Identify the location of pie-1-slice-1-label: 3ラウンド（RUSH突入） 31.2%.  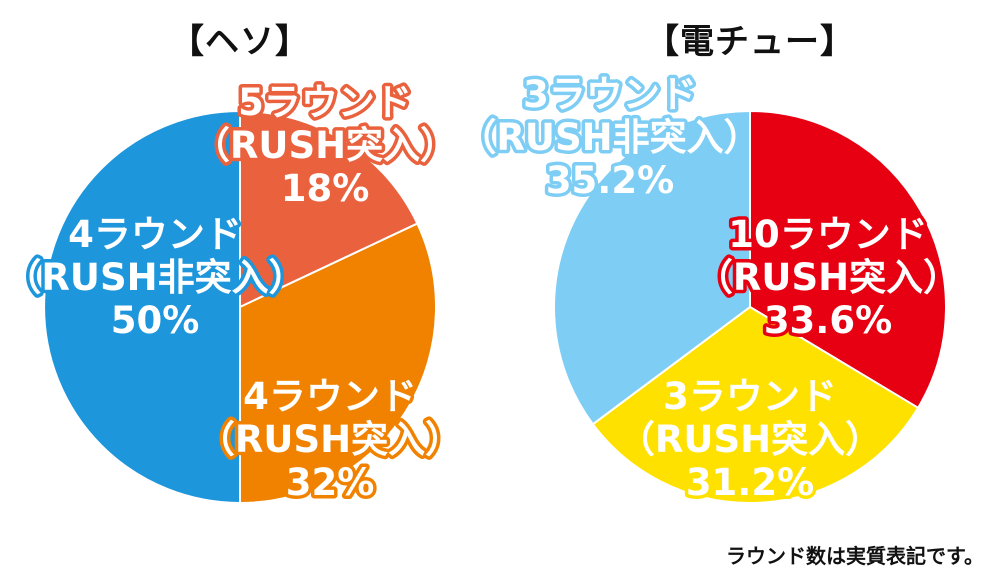
(750, 439).